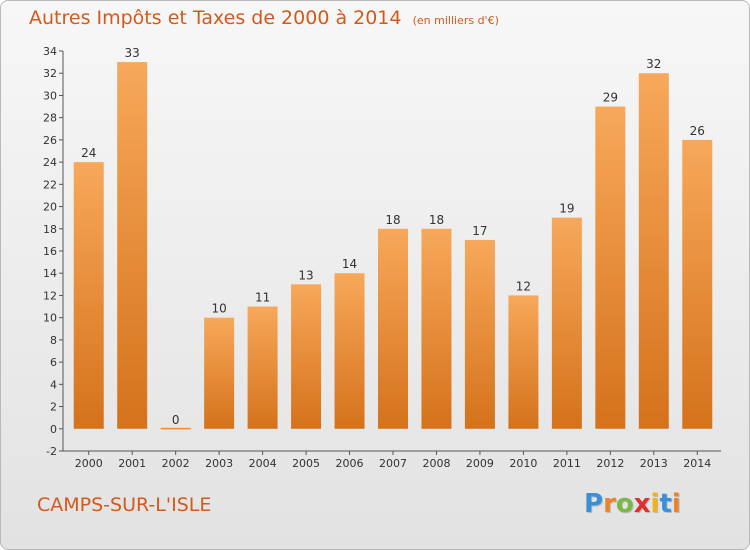 This screenshot has height=550, width=750. What do you see at coordinates (50, 184) in the screenshot?
I see `y-tick-label: 22` at bounding box center [50, 184].